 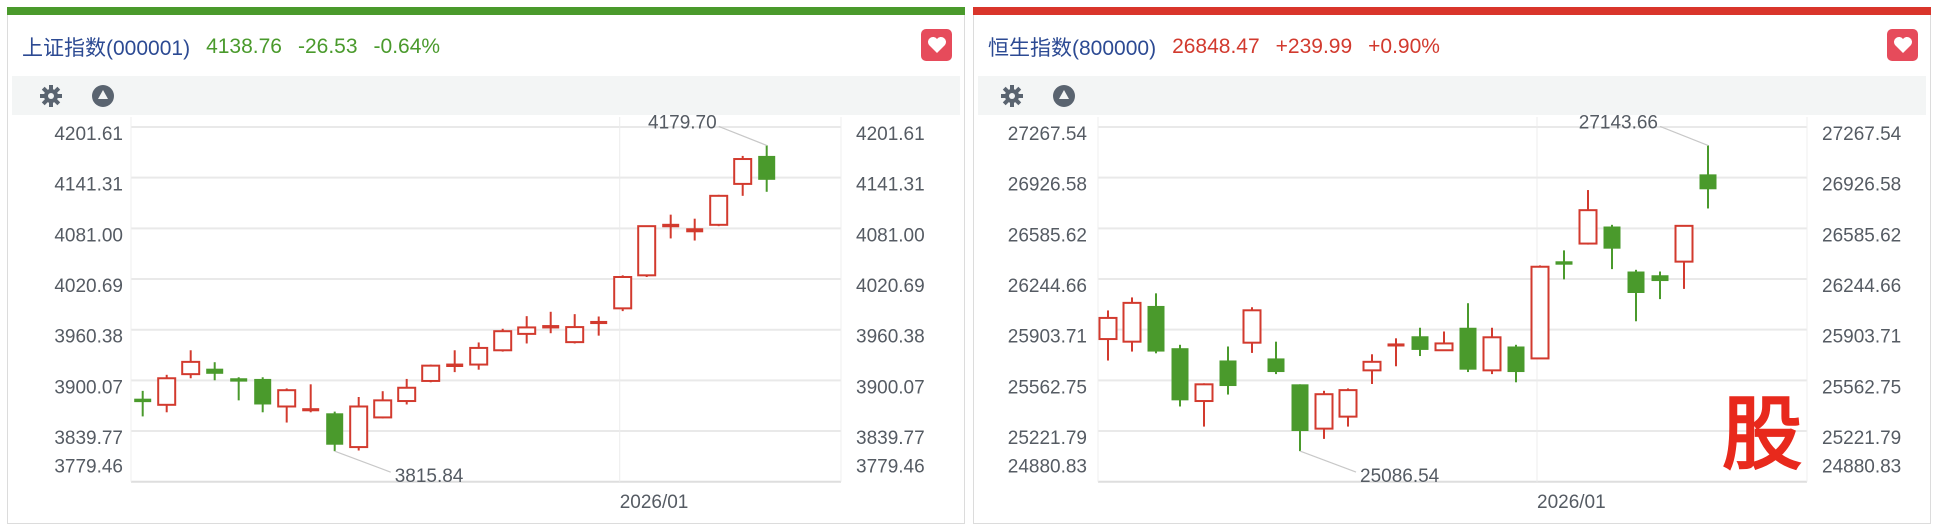 I want to click on y-tick-label-left: 3779.46, so click(x=88, y=467).